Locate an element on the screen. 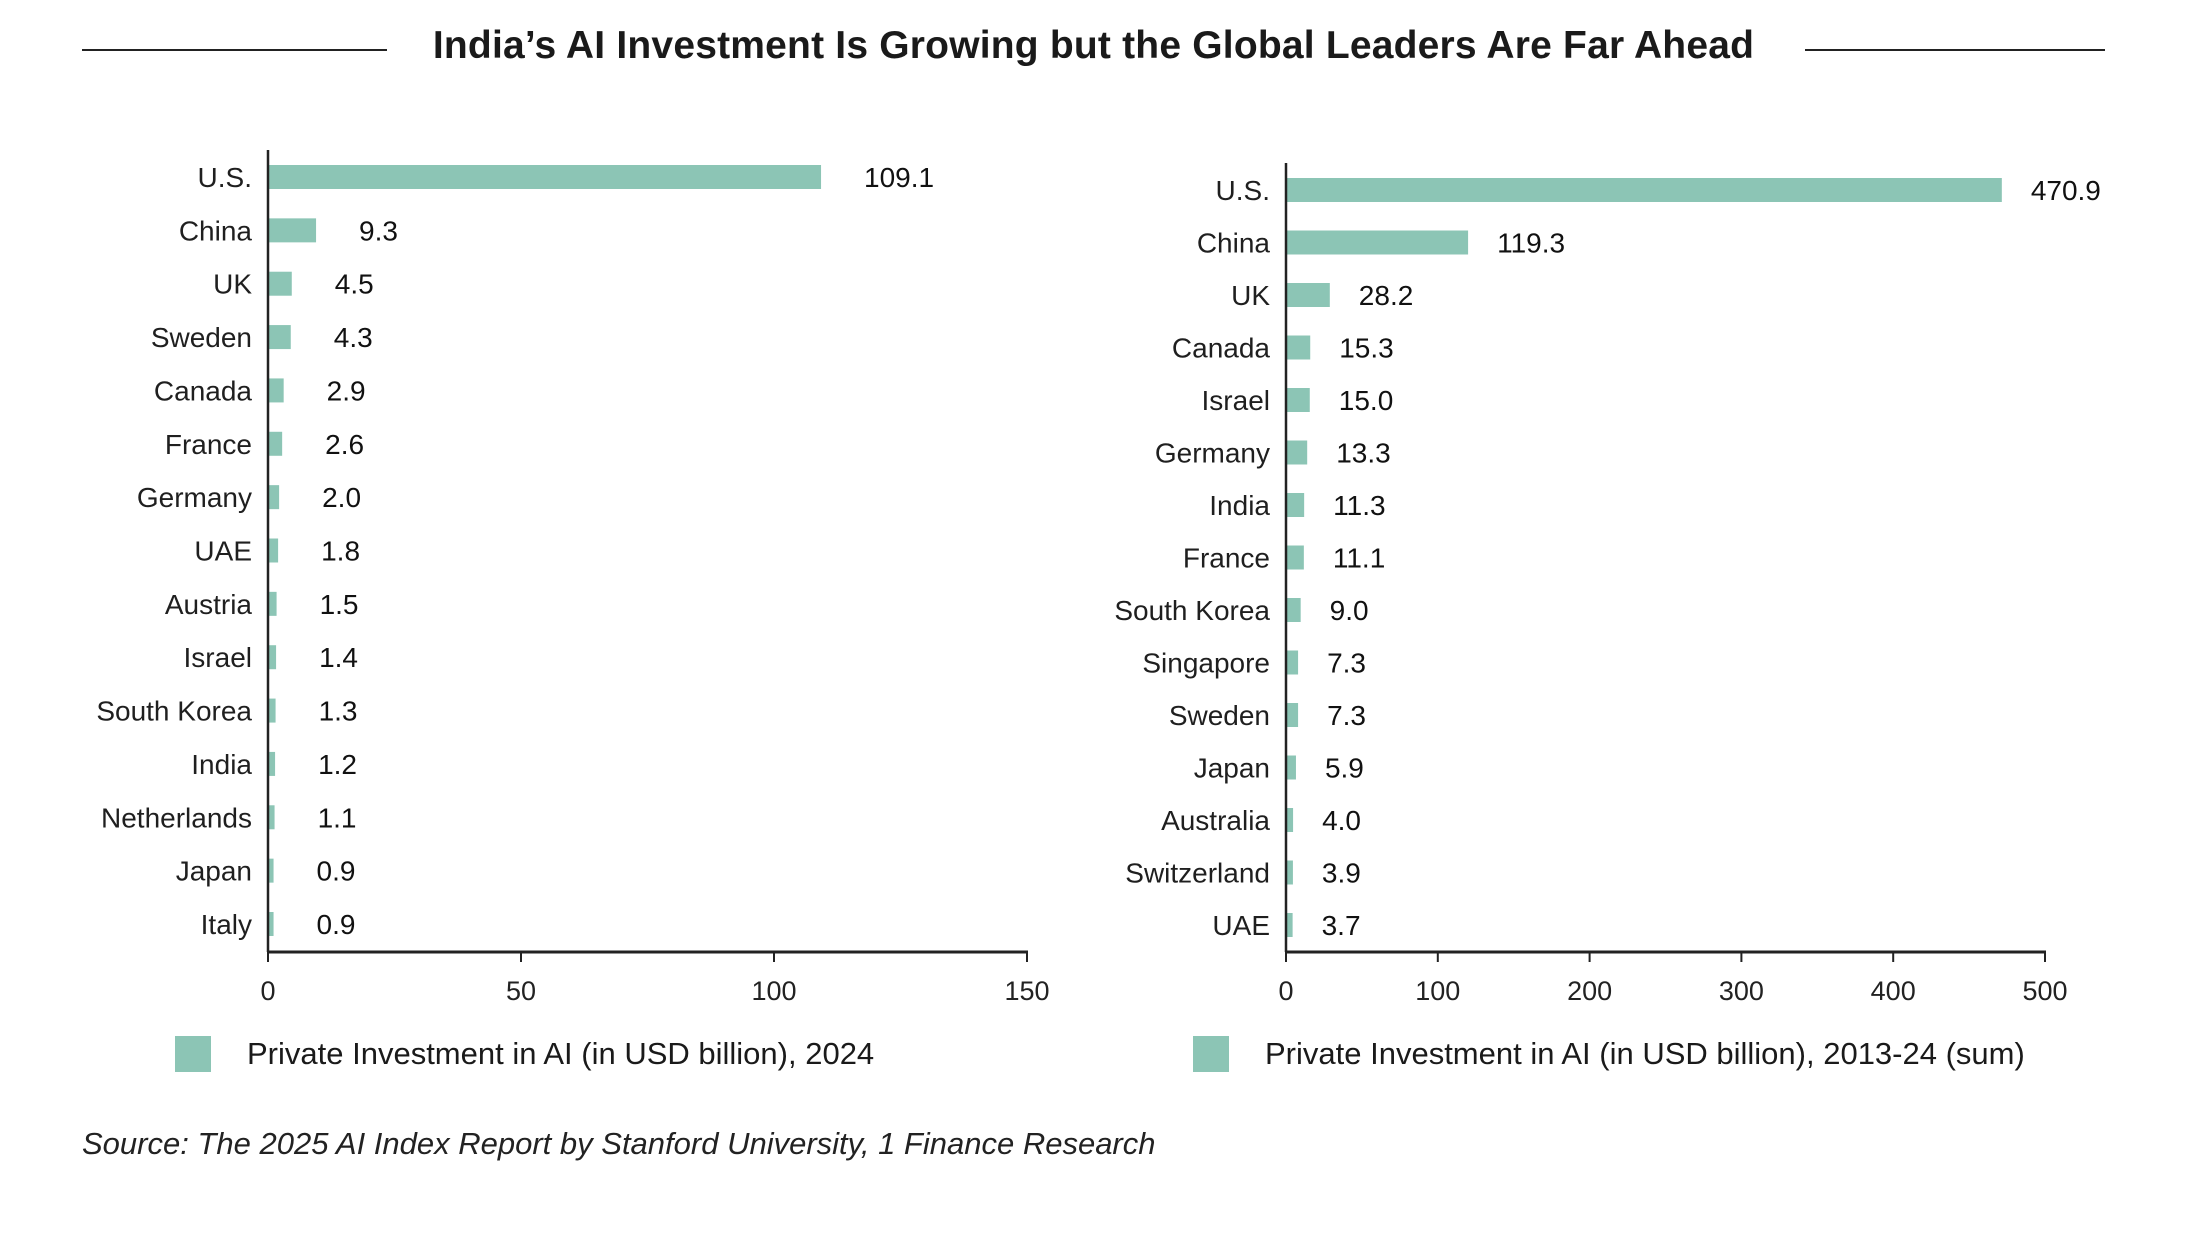 Image resolution: width=2193 pixels, height=1239 pixels. x-tick-label: 200 is located at coordinates (1589, 991).